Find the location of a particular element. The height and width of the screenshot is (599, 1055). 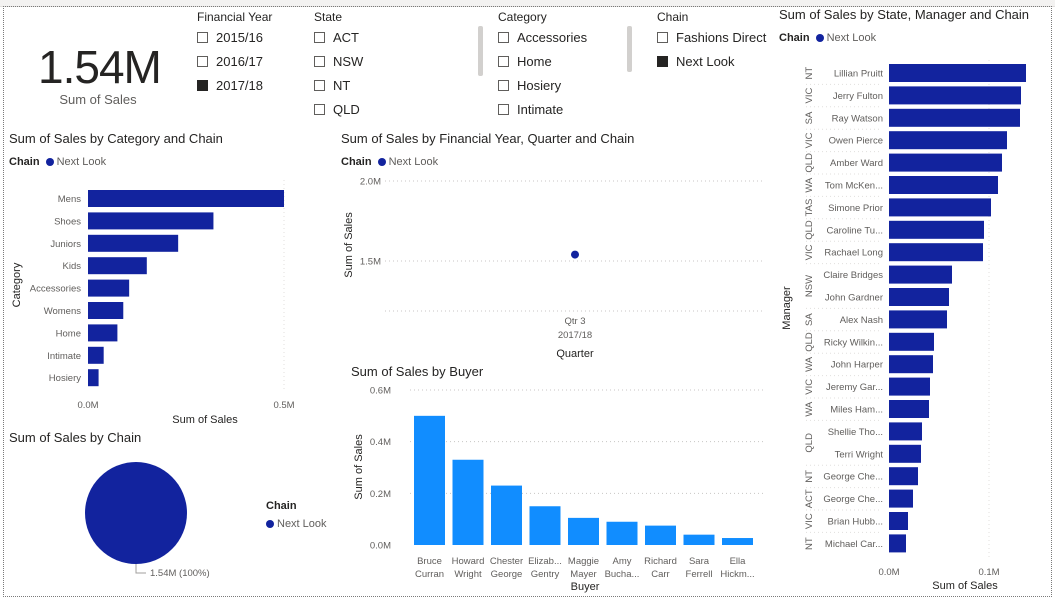

pie-slice is located at coordinates (136, 513).